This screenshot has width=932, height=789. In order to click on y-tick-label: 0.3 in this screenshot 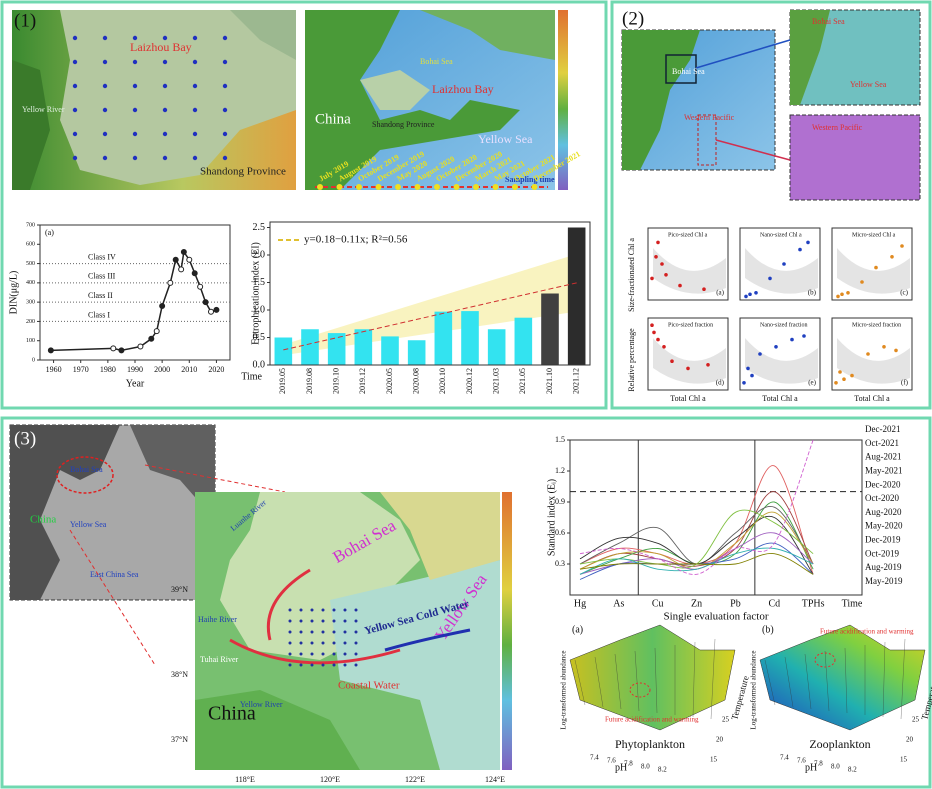, I will do `click(560, 563)`.